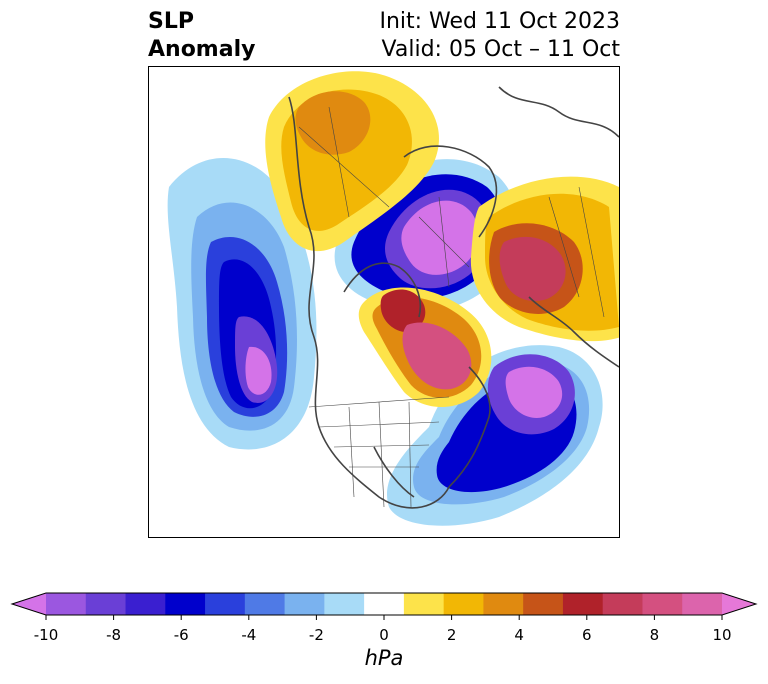  What do you see at coordinates (495, 435) in the screenshot?
I see `atlantic-low-anomaly` at bounding box center [495, 435].